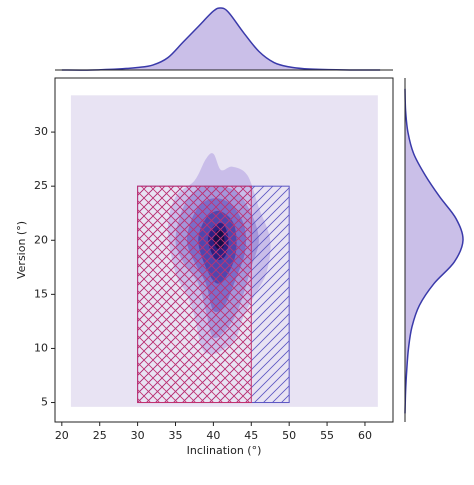 This screenshot has height=485, width=474. Describe the element at coordinates (138, 435) in the screenshot. I see `x-tick-label: 30` at that location.